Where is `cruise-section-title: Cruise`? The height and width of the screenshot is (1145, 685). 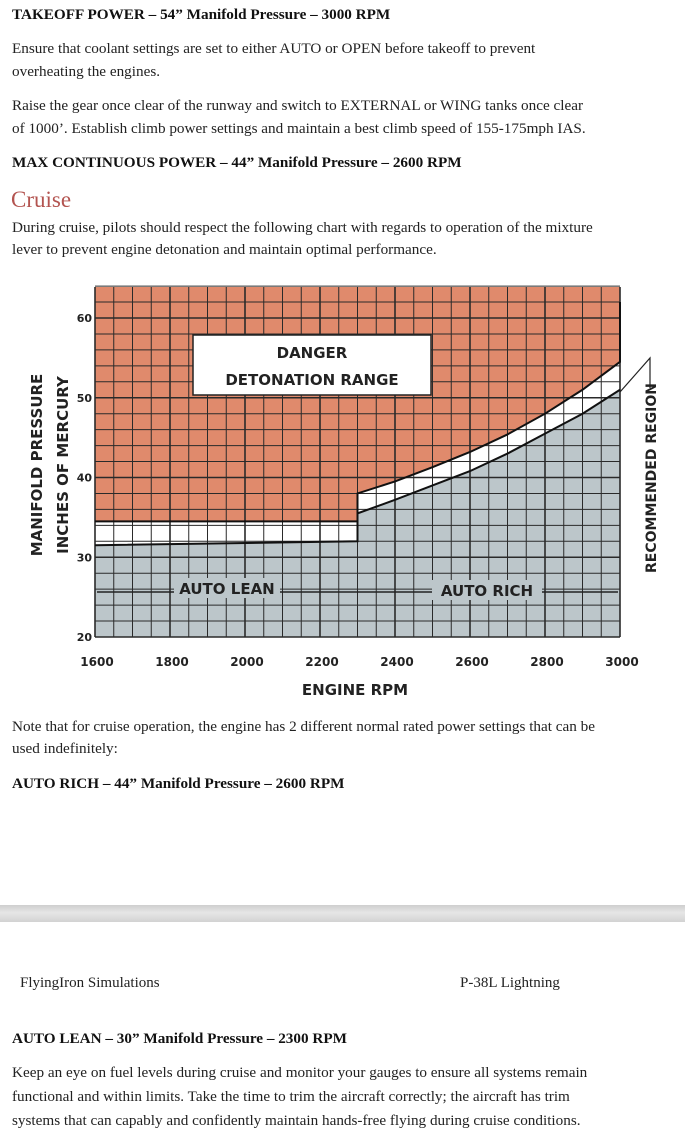
cruise-section-title: Cruise is located at coordinates (41, 199).